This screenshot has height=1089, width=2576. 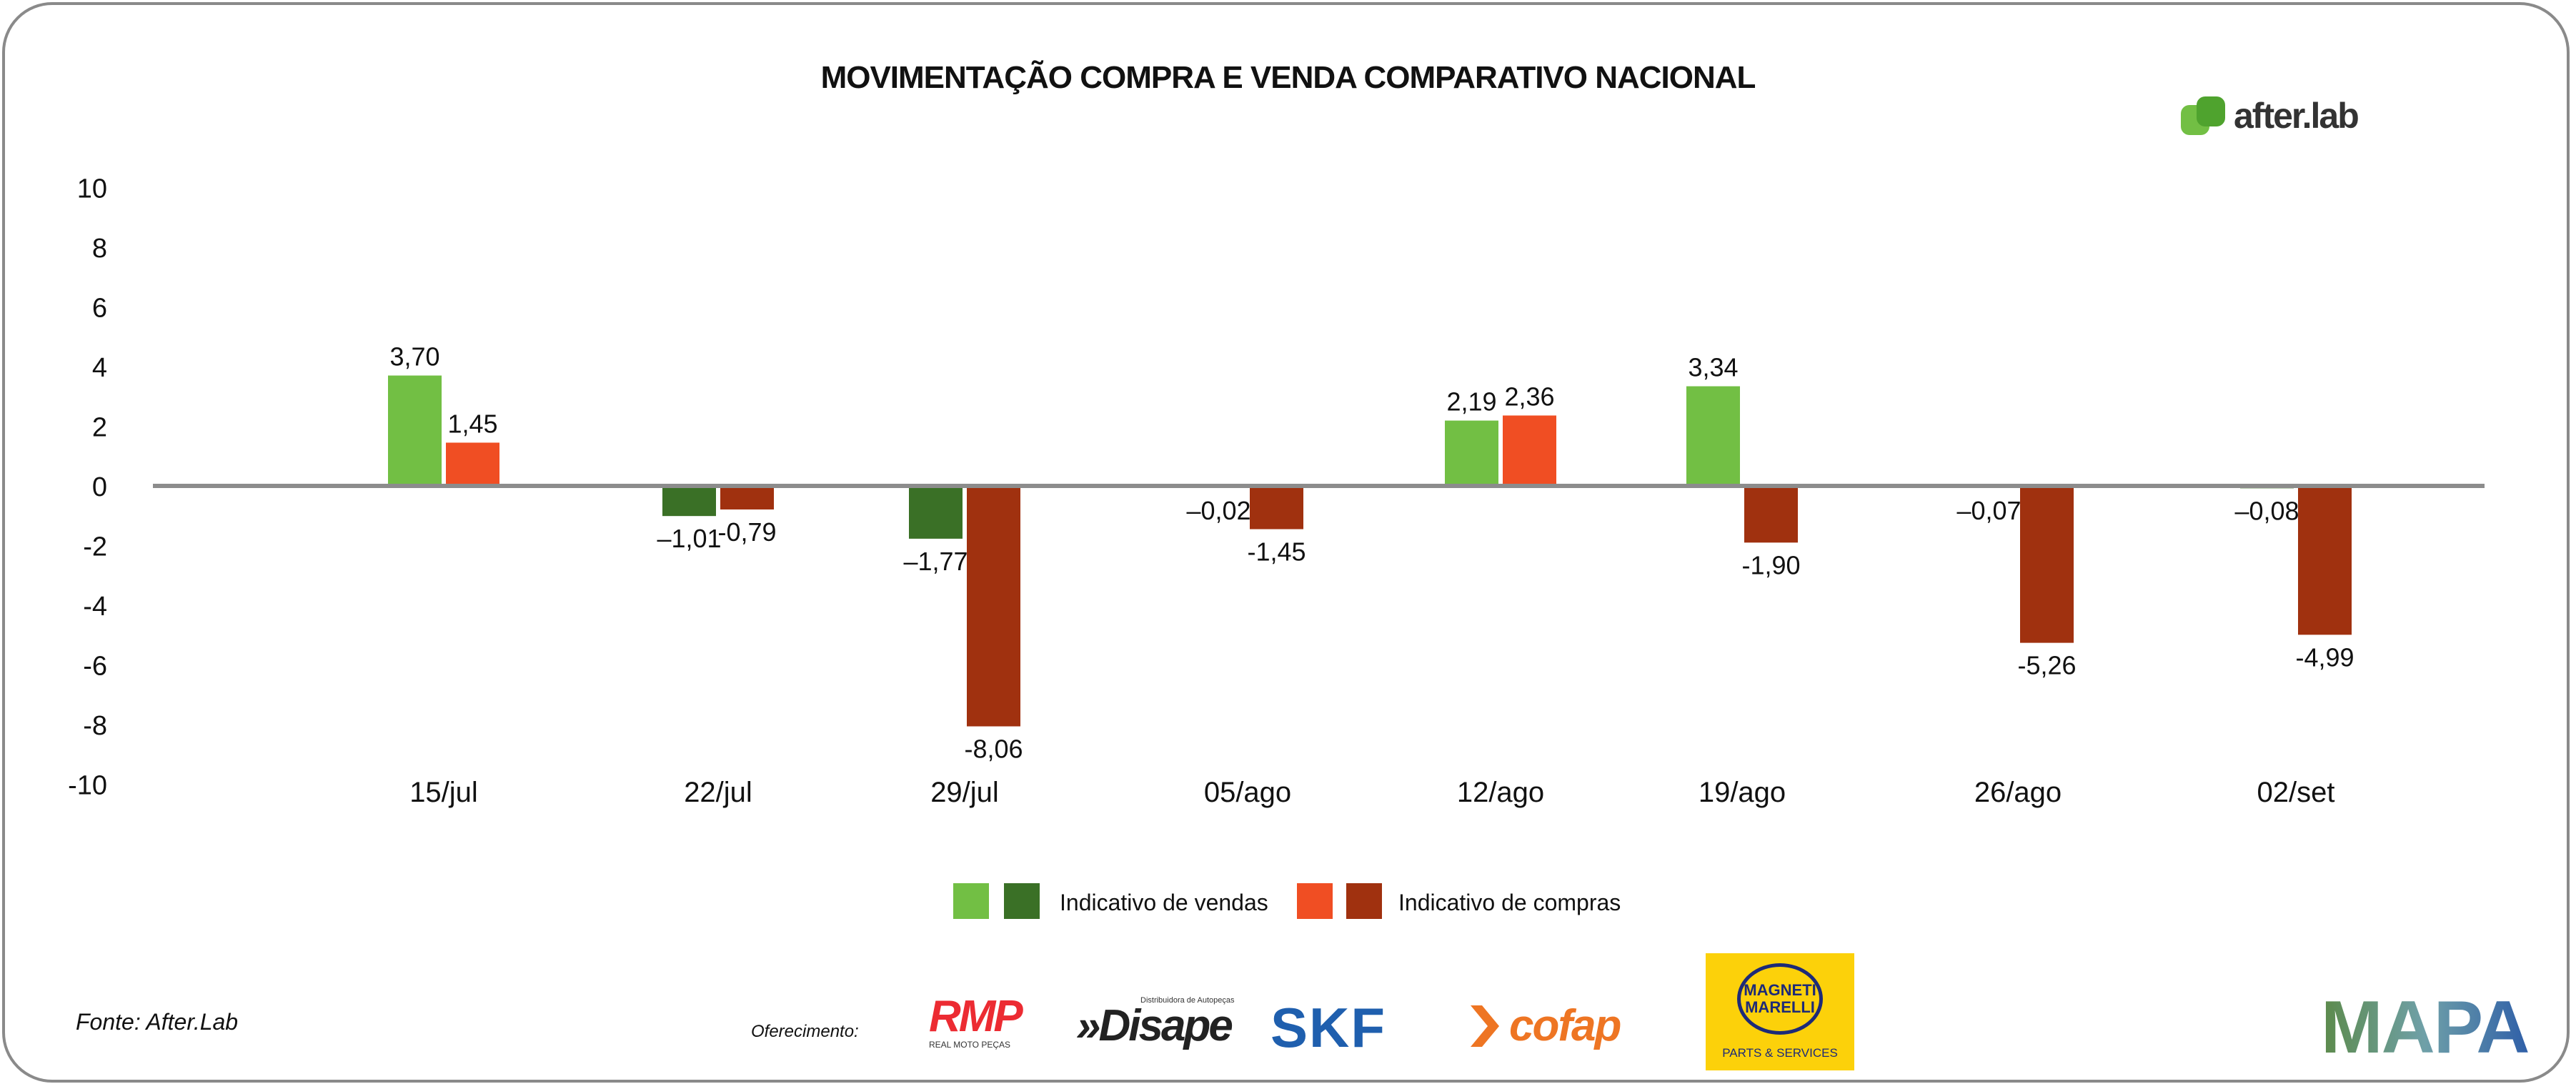 I want to click on y-tick-label: 0, so click(x=99, y=487).